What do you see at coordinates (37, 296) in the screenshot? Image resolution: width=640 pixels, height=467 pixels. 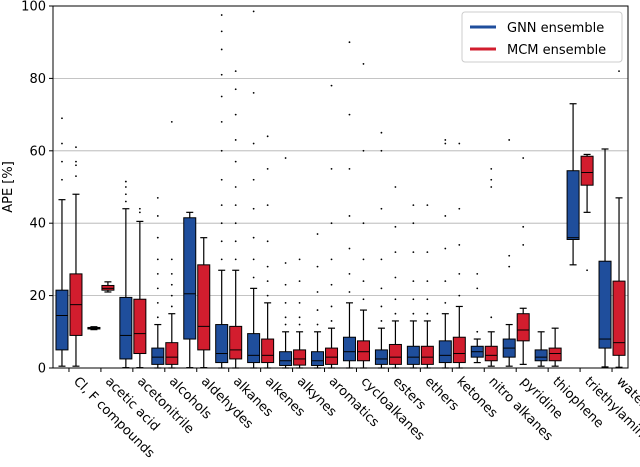 I see `y-tick-label-20: 20` at bounding box center [37, 296].